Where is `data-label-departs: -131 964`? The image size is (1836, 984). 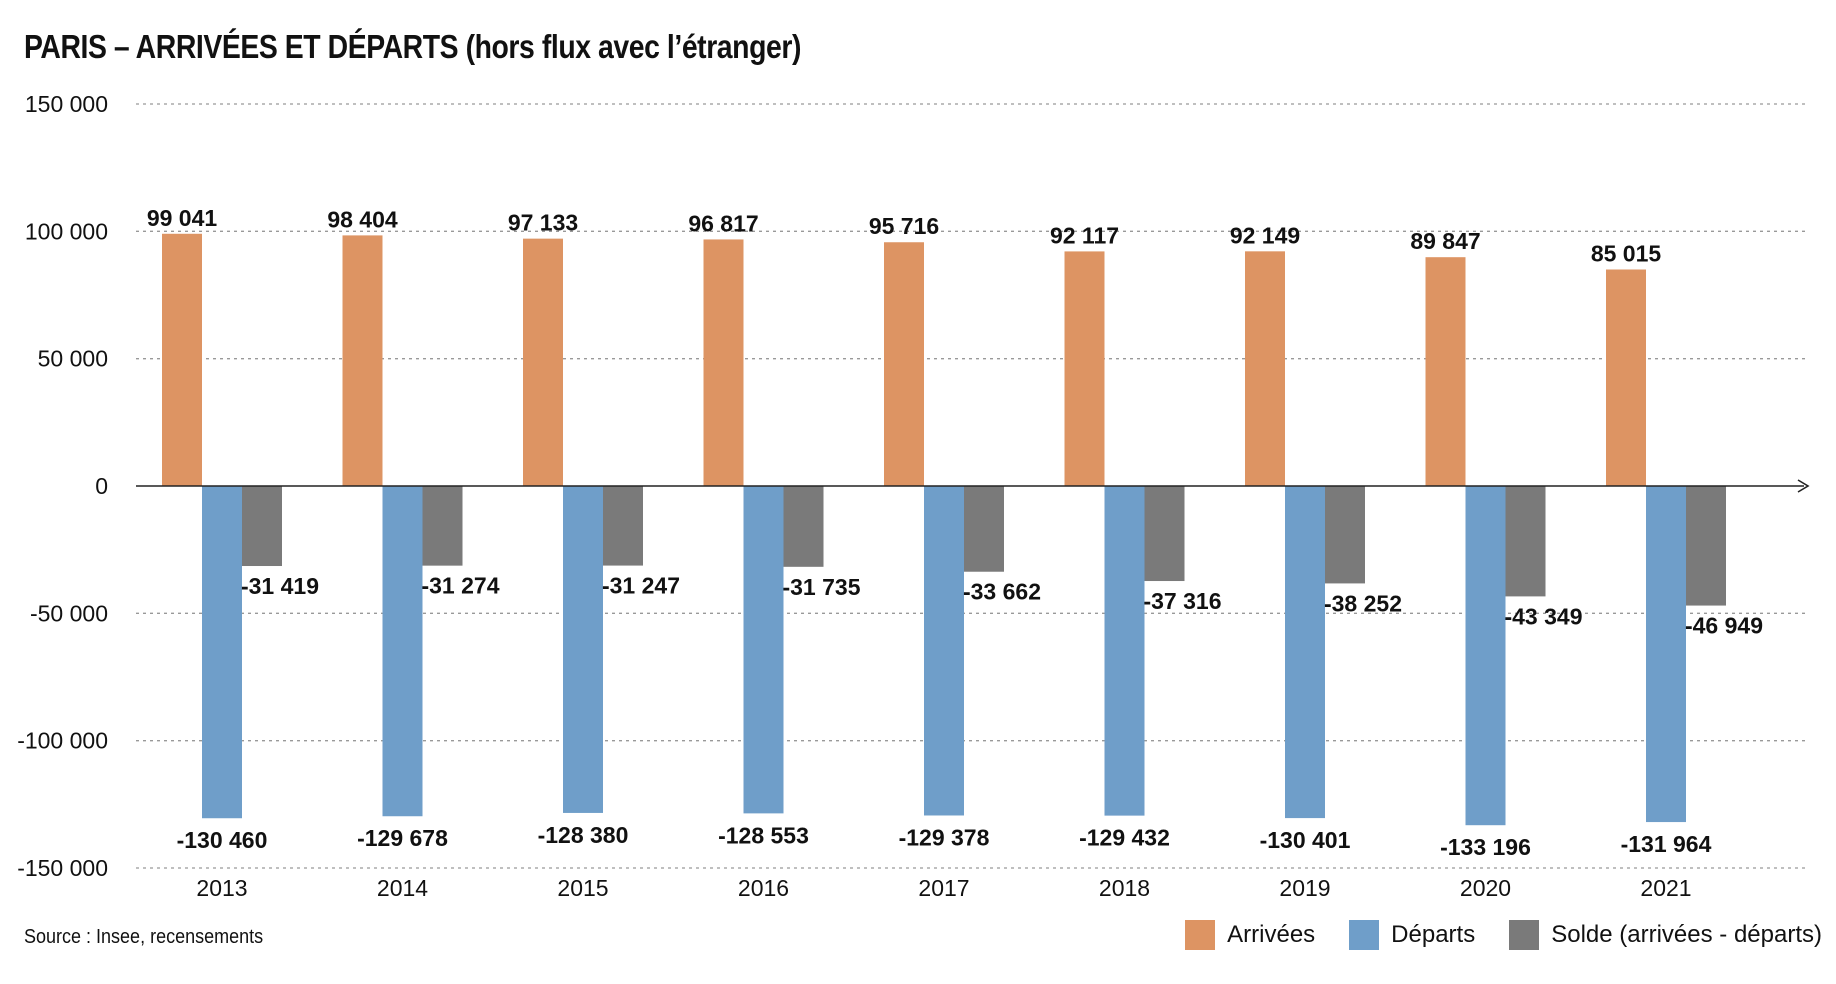 data-label-departs: -131 964 is located at coordinates (1666, 844).